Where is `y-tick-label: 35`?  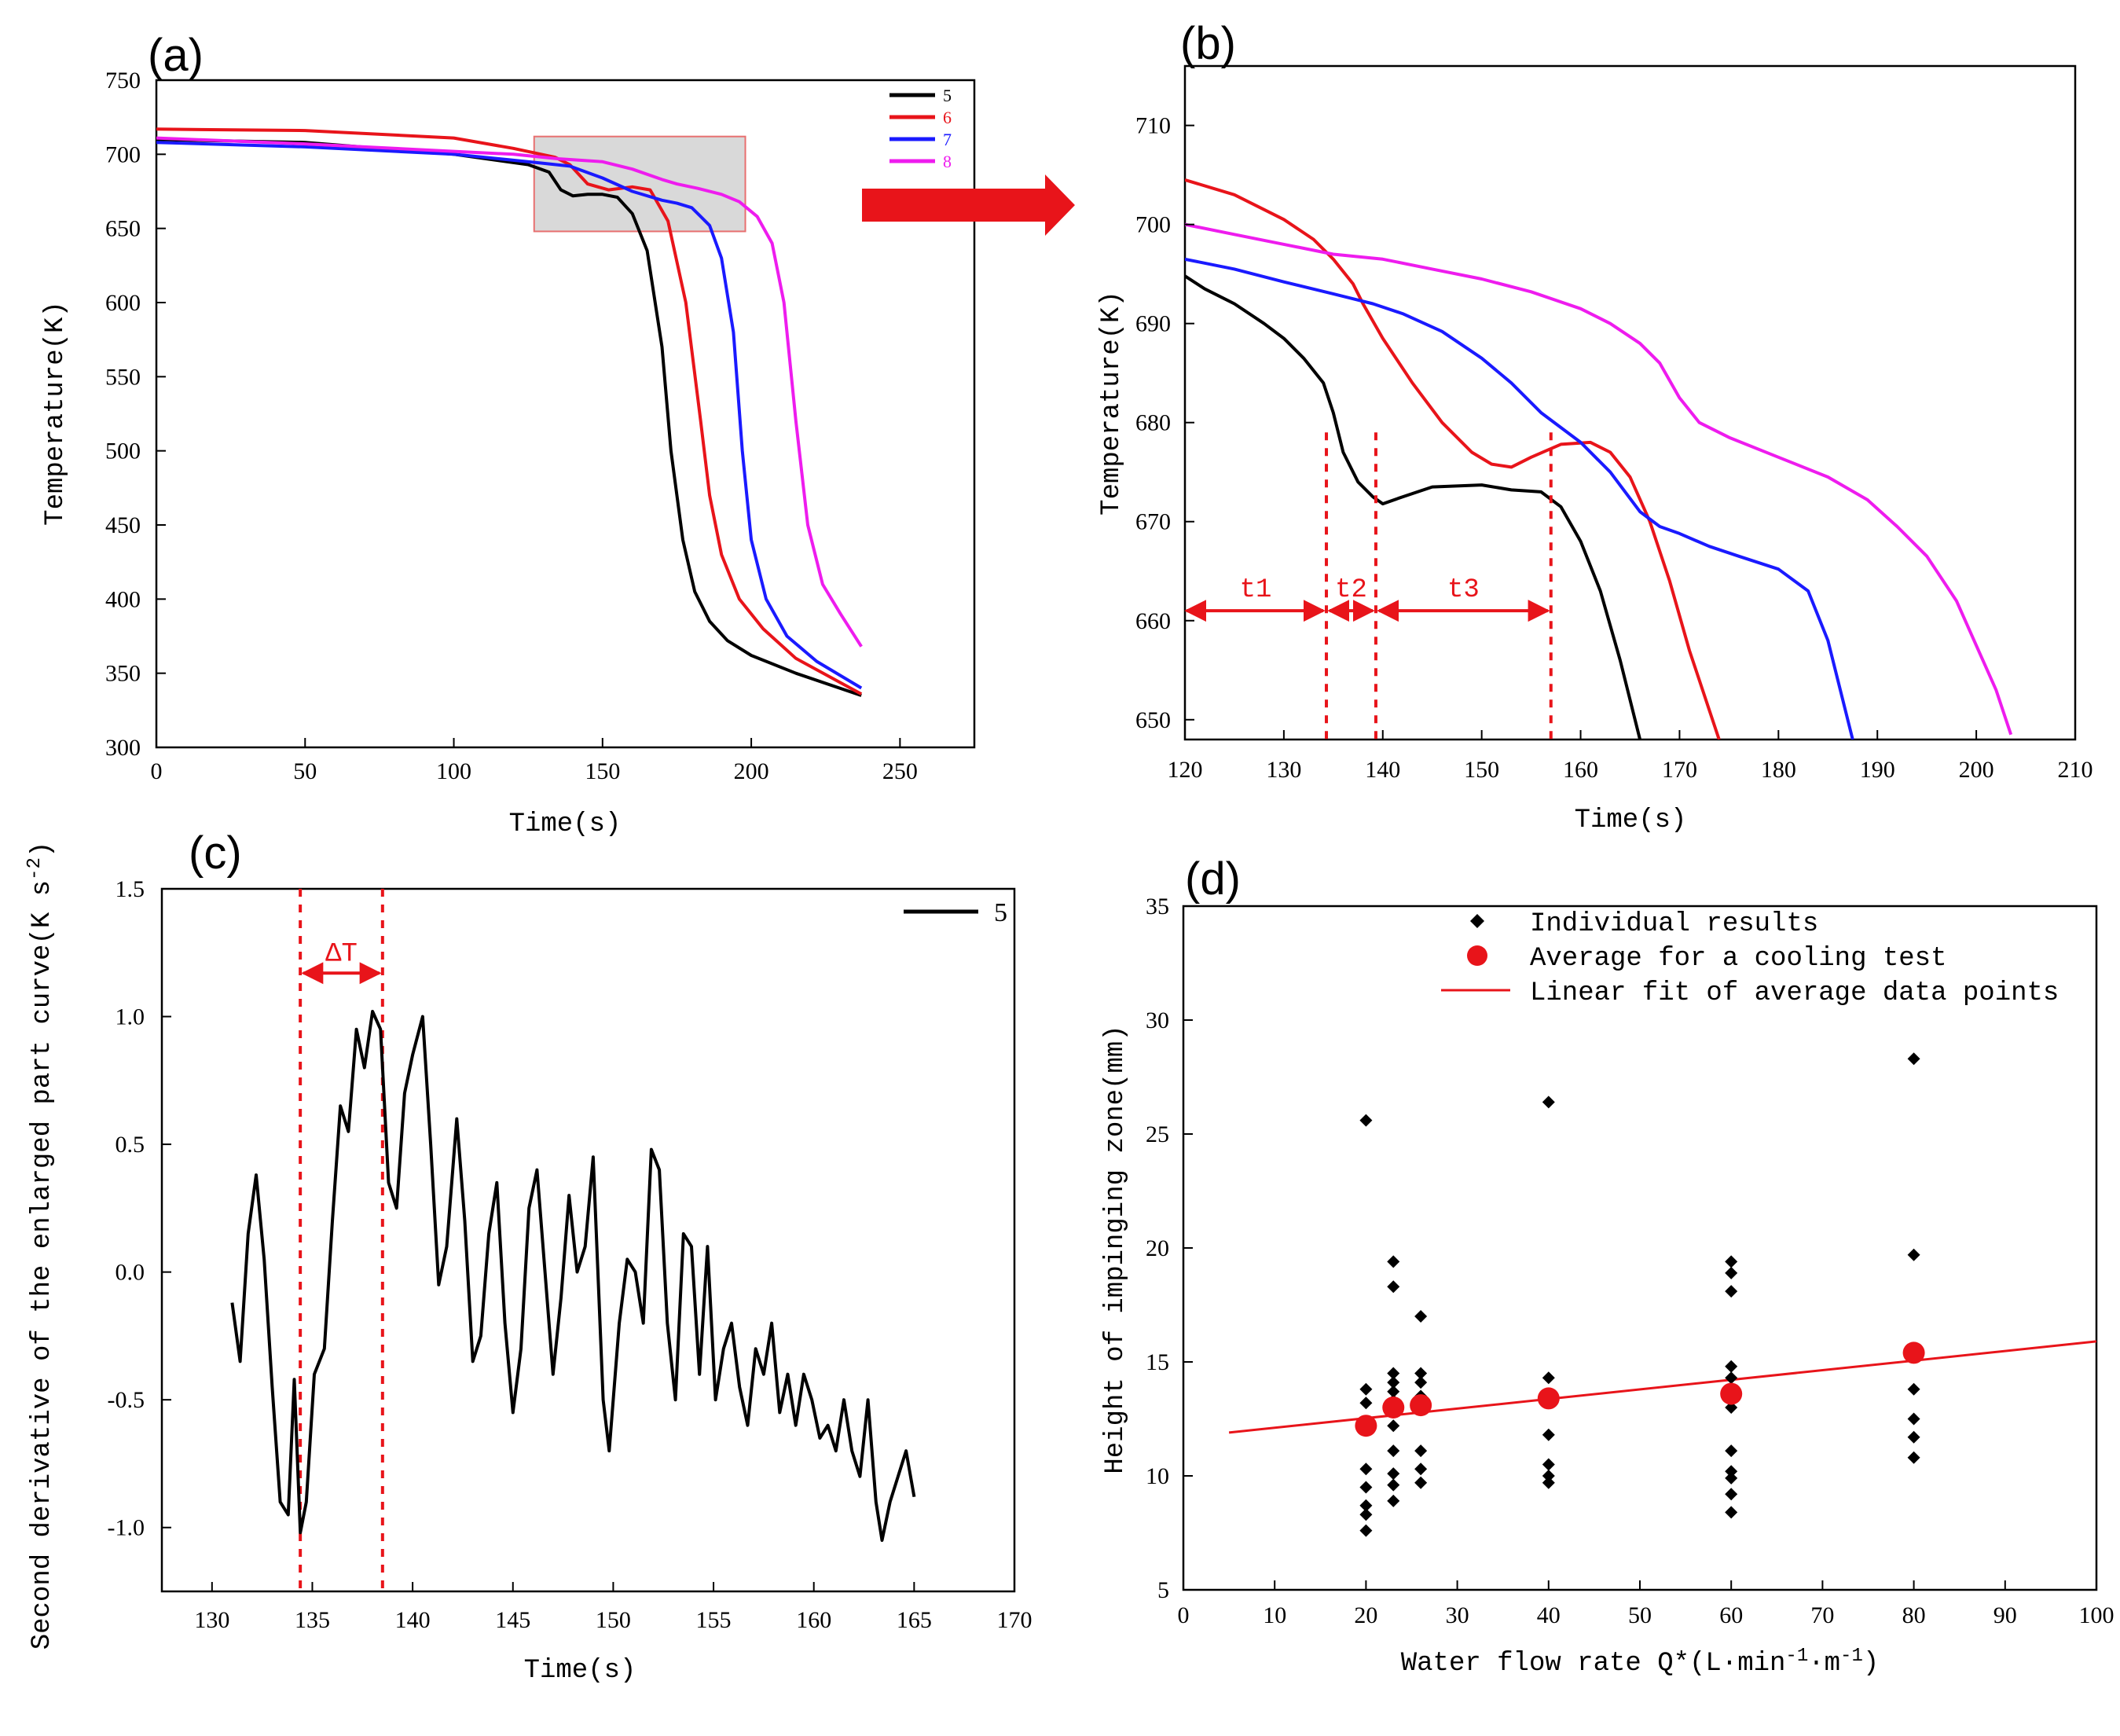
y-tick-label: 35 is located at coordinates (1157, 906).